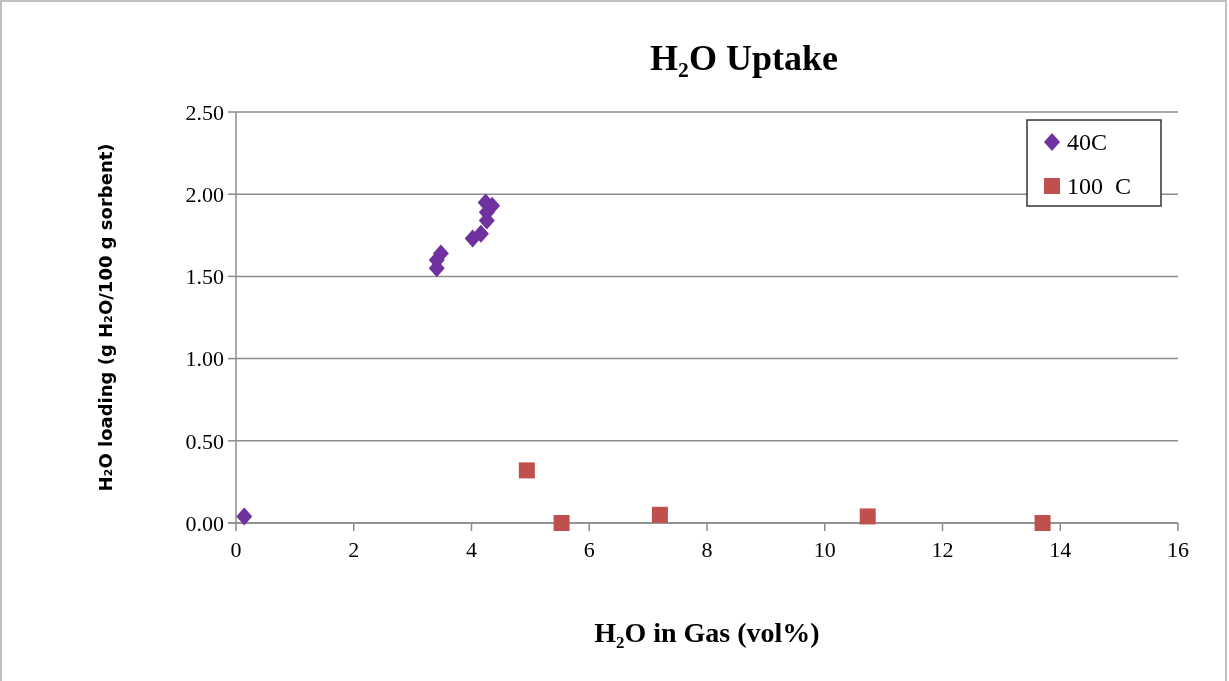 Image resolution: width=1229 pixels, height=681 pixels. What do you see at coordinates (707, 549) in the screenshot?
I see `x-tick-label: 8` at bounding box center [707, 549].